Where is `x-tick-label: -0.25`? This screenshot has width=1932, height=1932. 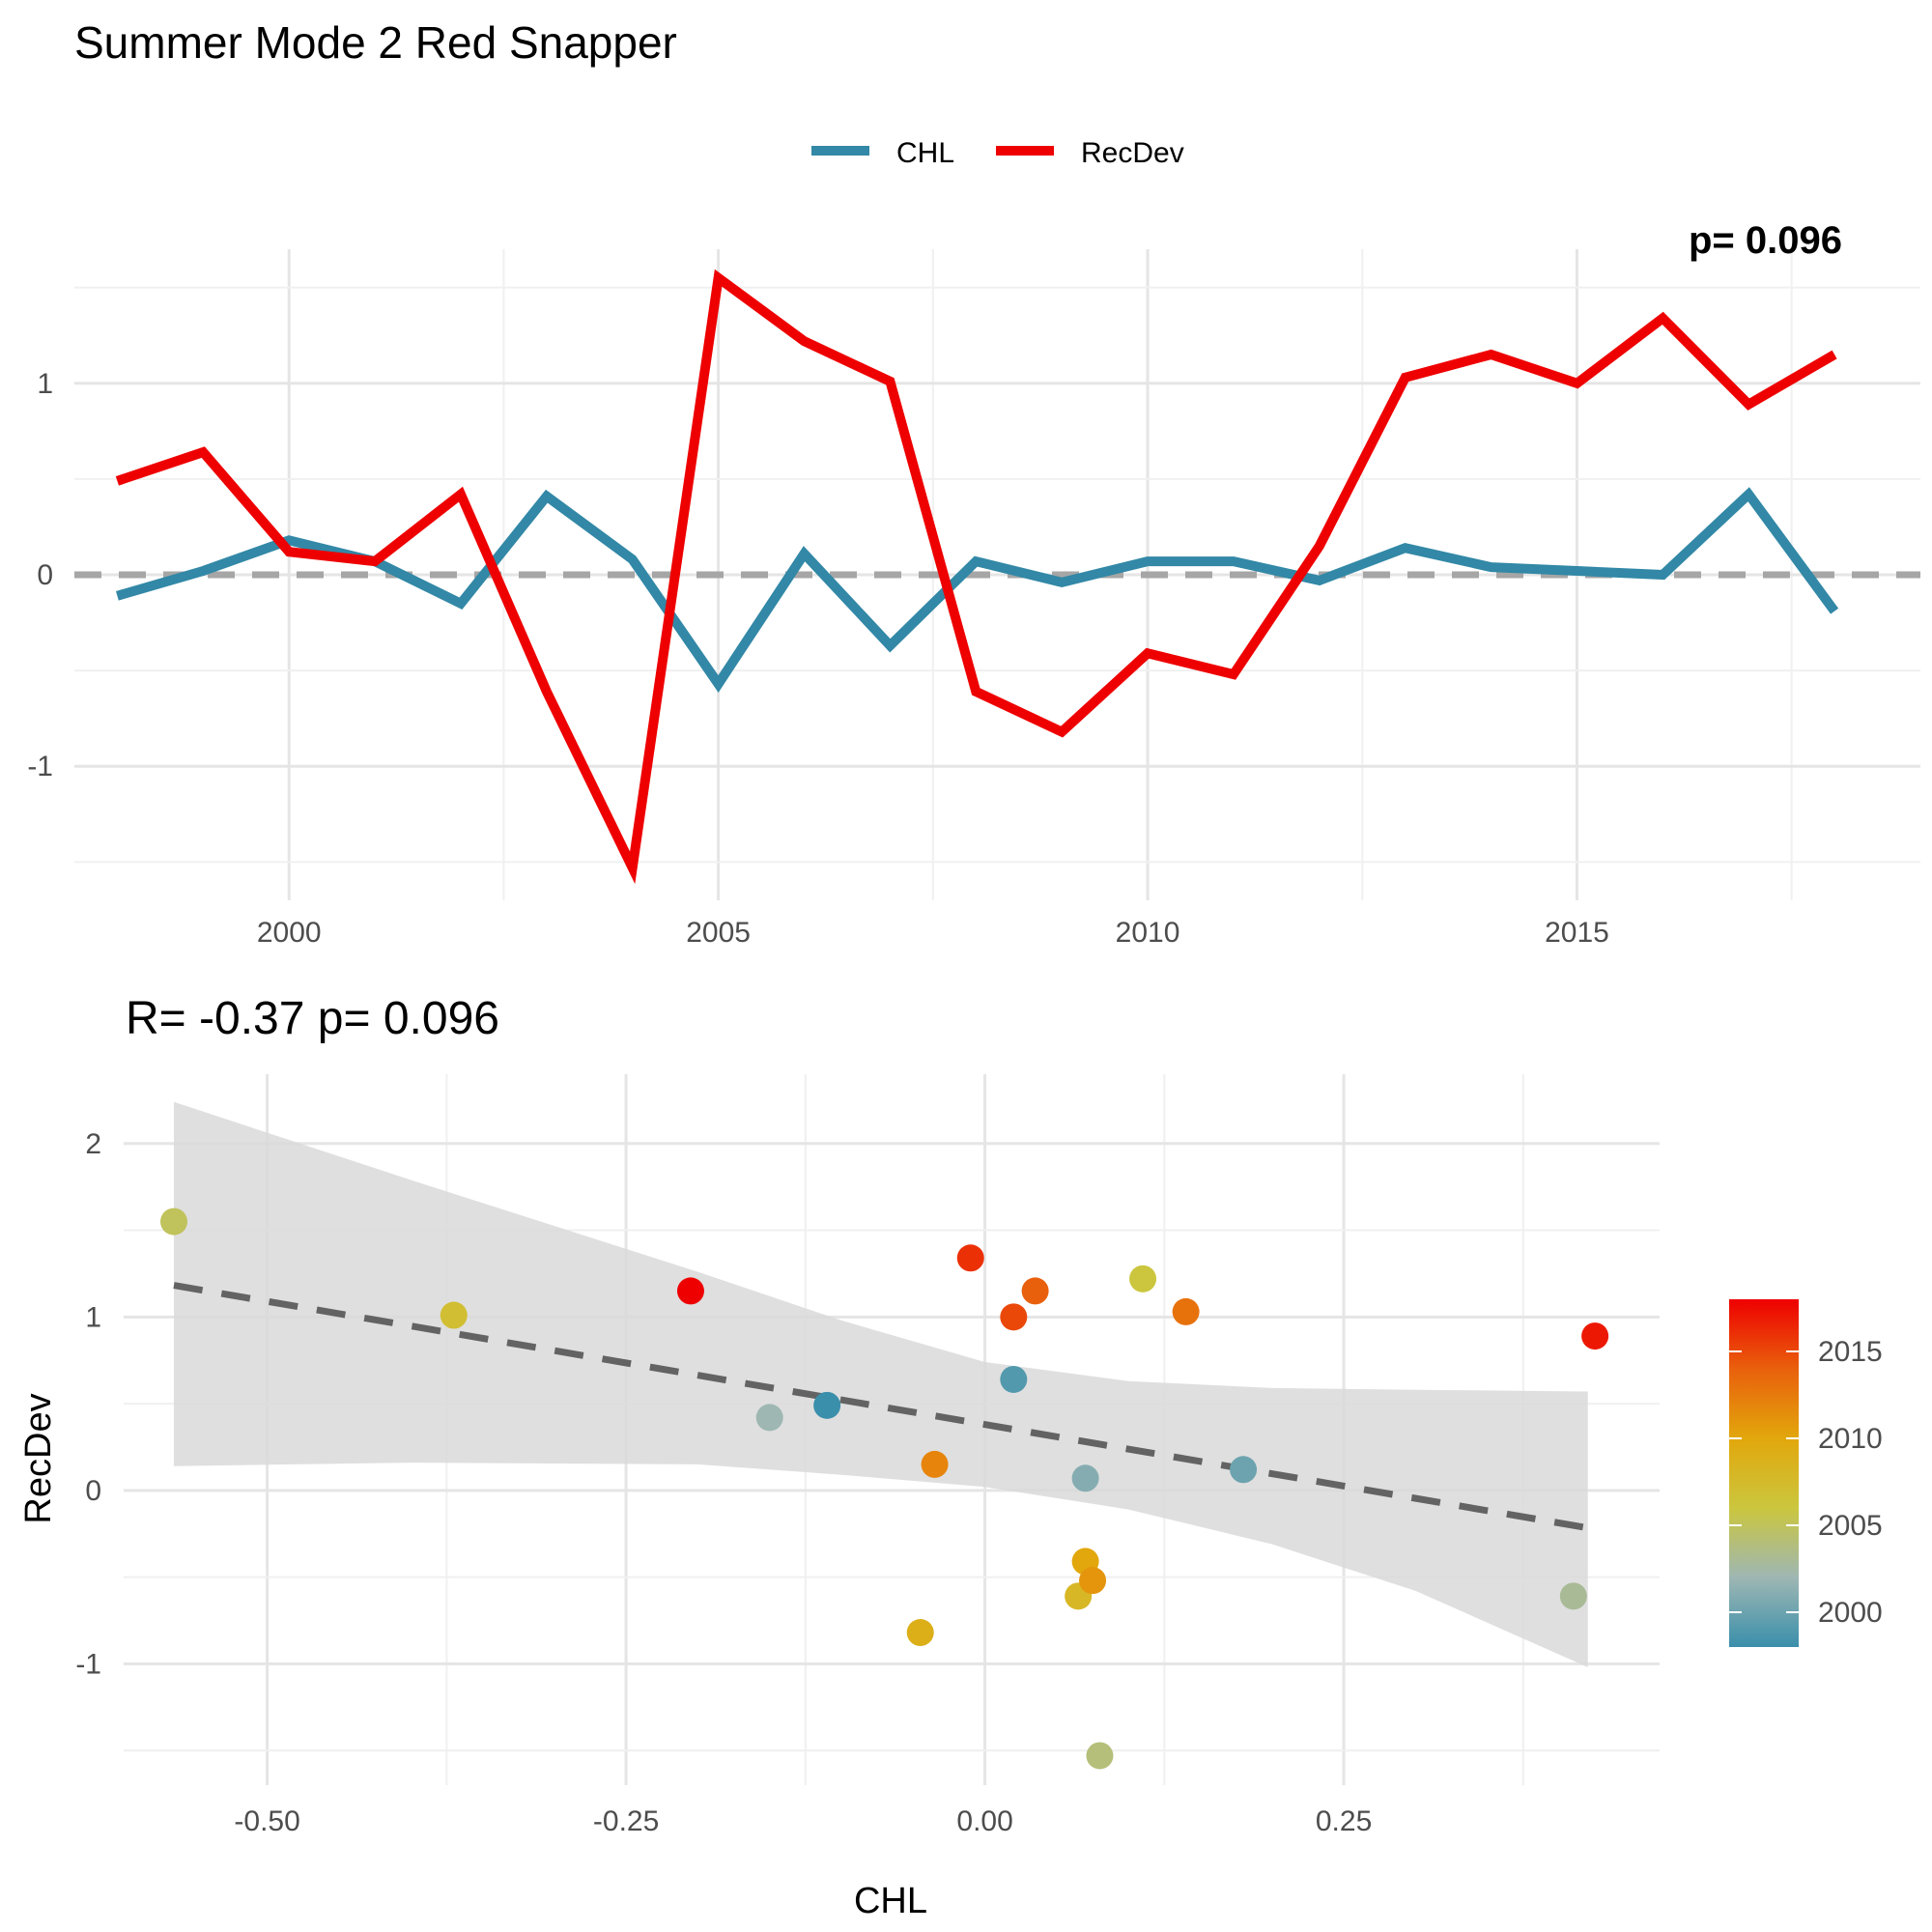
x-tick-label: -0.25 is located at coordinates (626, 1821).